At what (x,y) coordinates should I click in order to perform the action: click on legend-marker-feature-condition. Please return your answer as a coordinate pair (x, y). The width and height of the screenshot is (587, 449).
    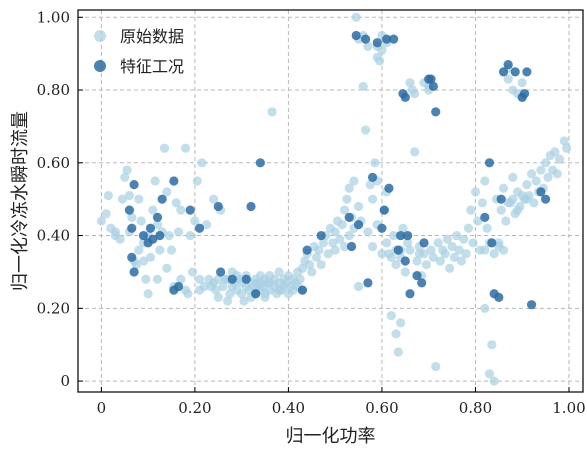
    Looking at the image, I should click on (100, 66).